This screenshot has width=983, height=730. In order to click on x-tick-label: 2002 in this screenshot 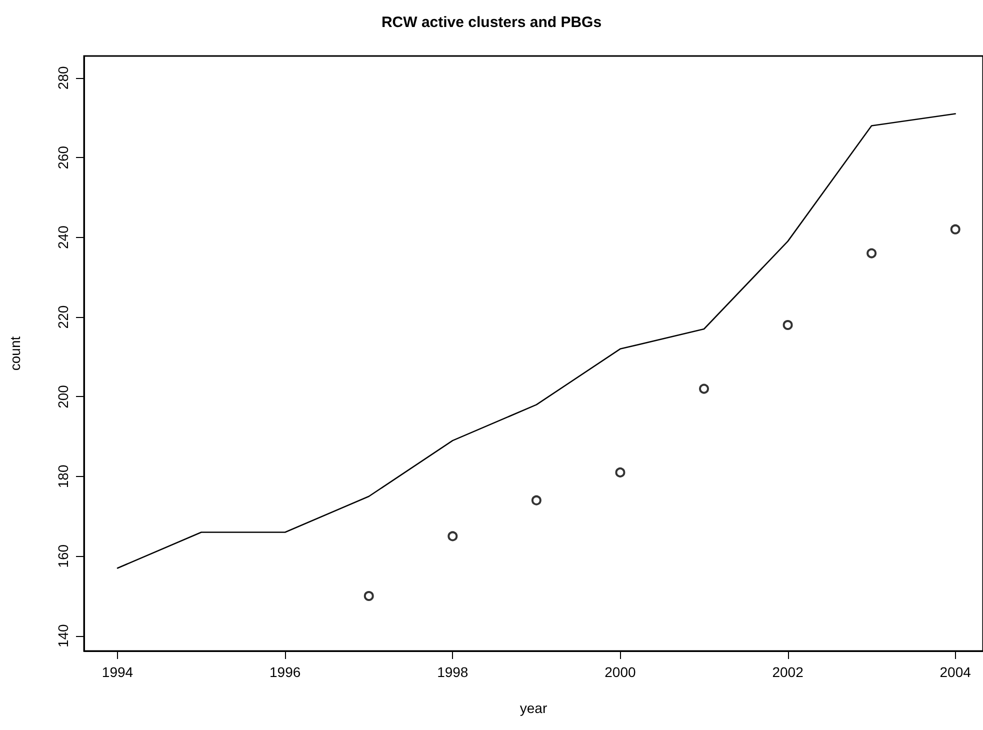, I will do `click(788, 672)`.